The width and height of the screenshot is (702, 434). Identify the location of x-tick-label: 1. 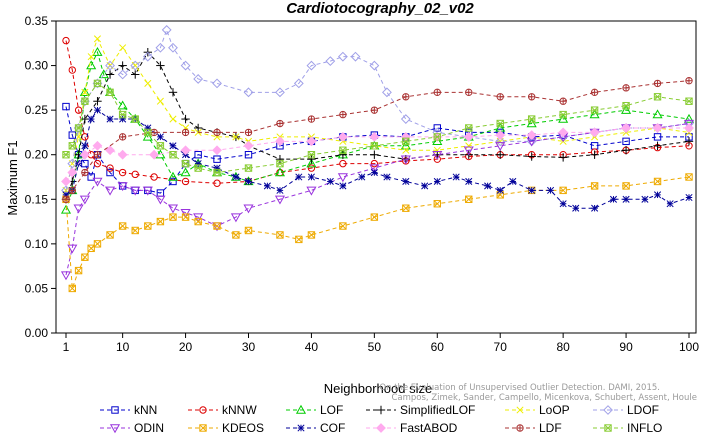
(66, 347).